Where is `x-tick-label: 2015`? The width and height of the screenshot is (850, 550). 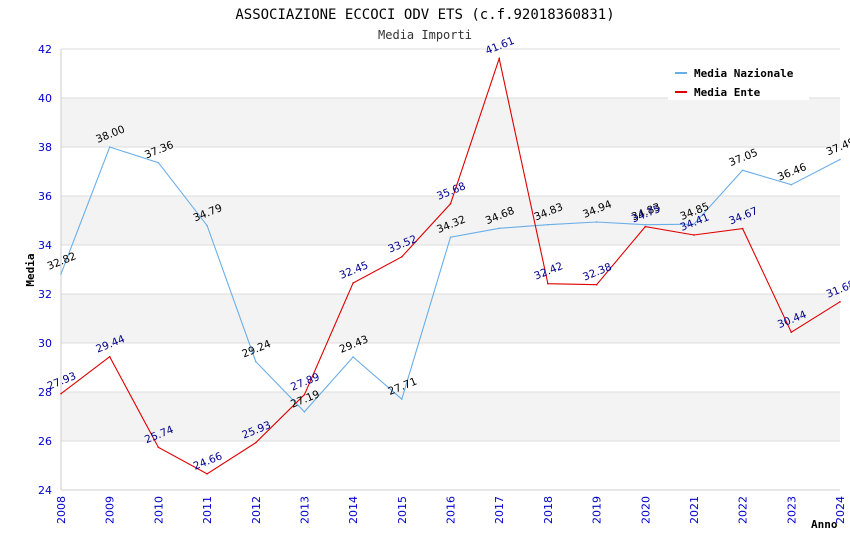
x-tick-label: 2015 is located at coordinates (402, 510).